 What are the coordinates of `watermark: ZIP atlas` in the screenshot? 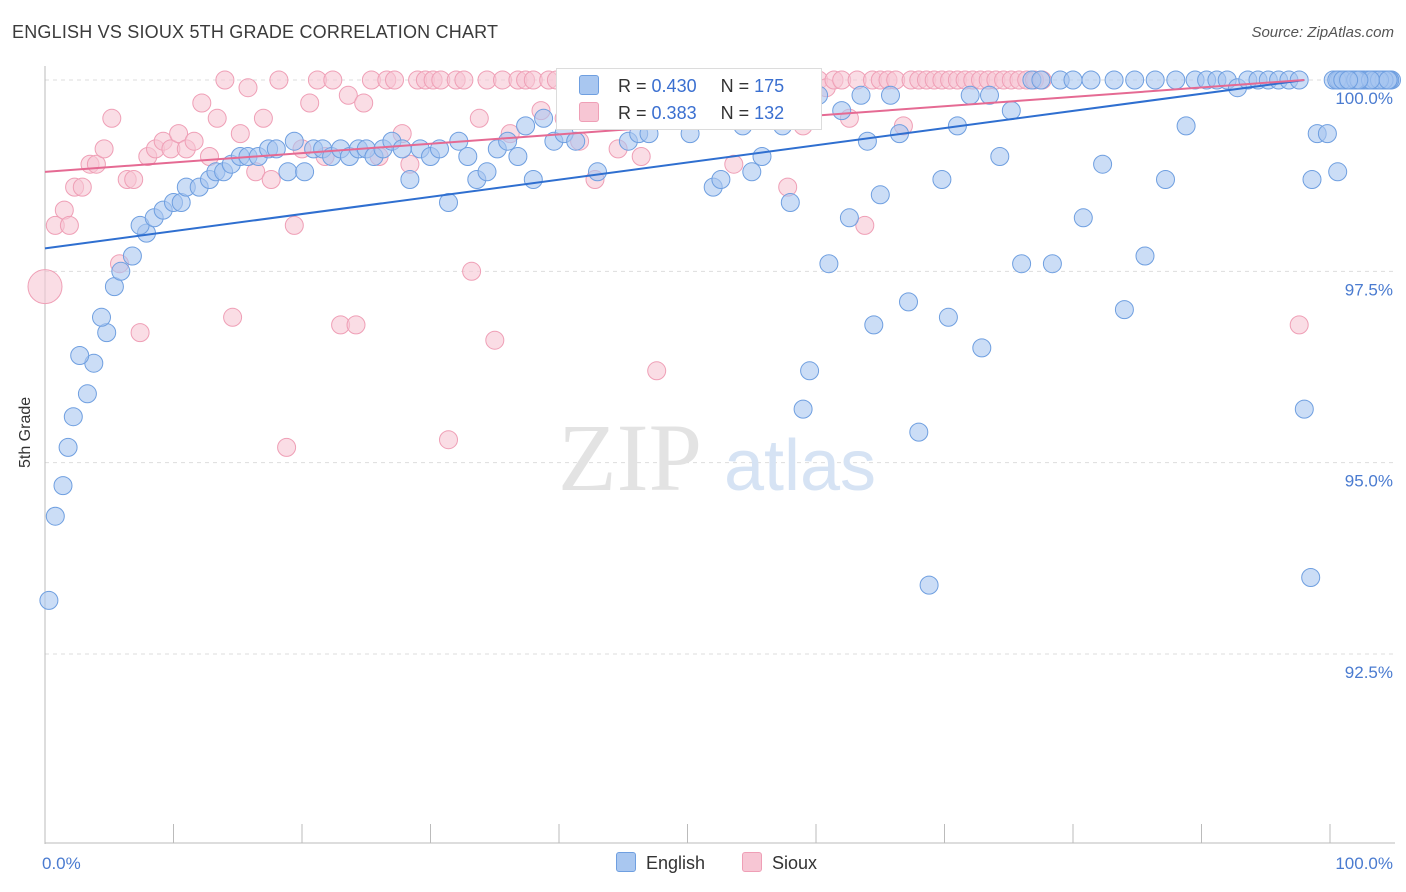 It's located at (717, 457).